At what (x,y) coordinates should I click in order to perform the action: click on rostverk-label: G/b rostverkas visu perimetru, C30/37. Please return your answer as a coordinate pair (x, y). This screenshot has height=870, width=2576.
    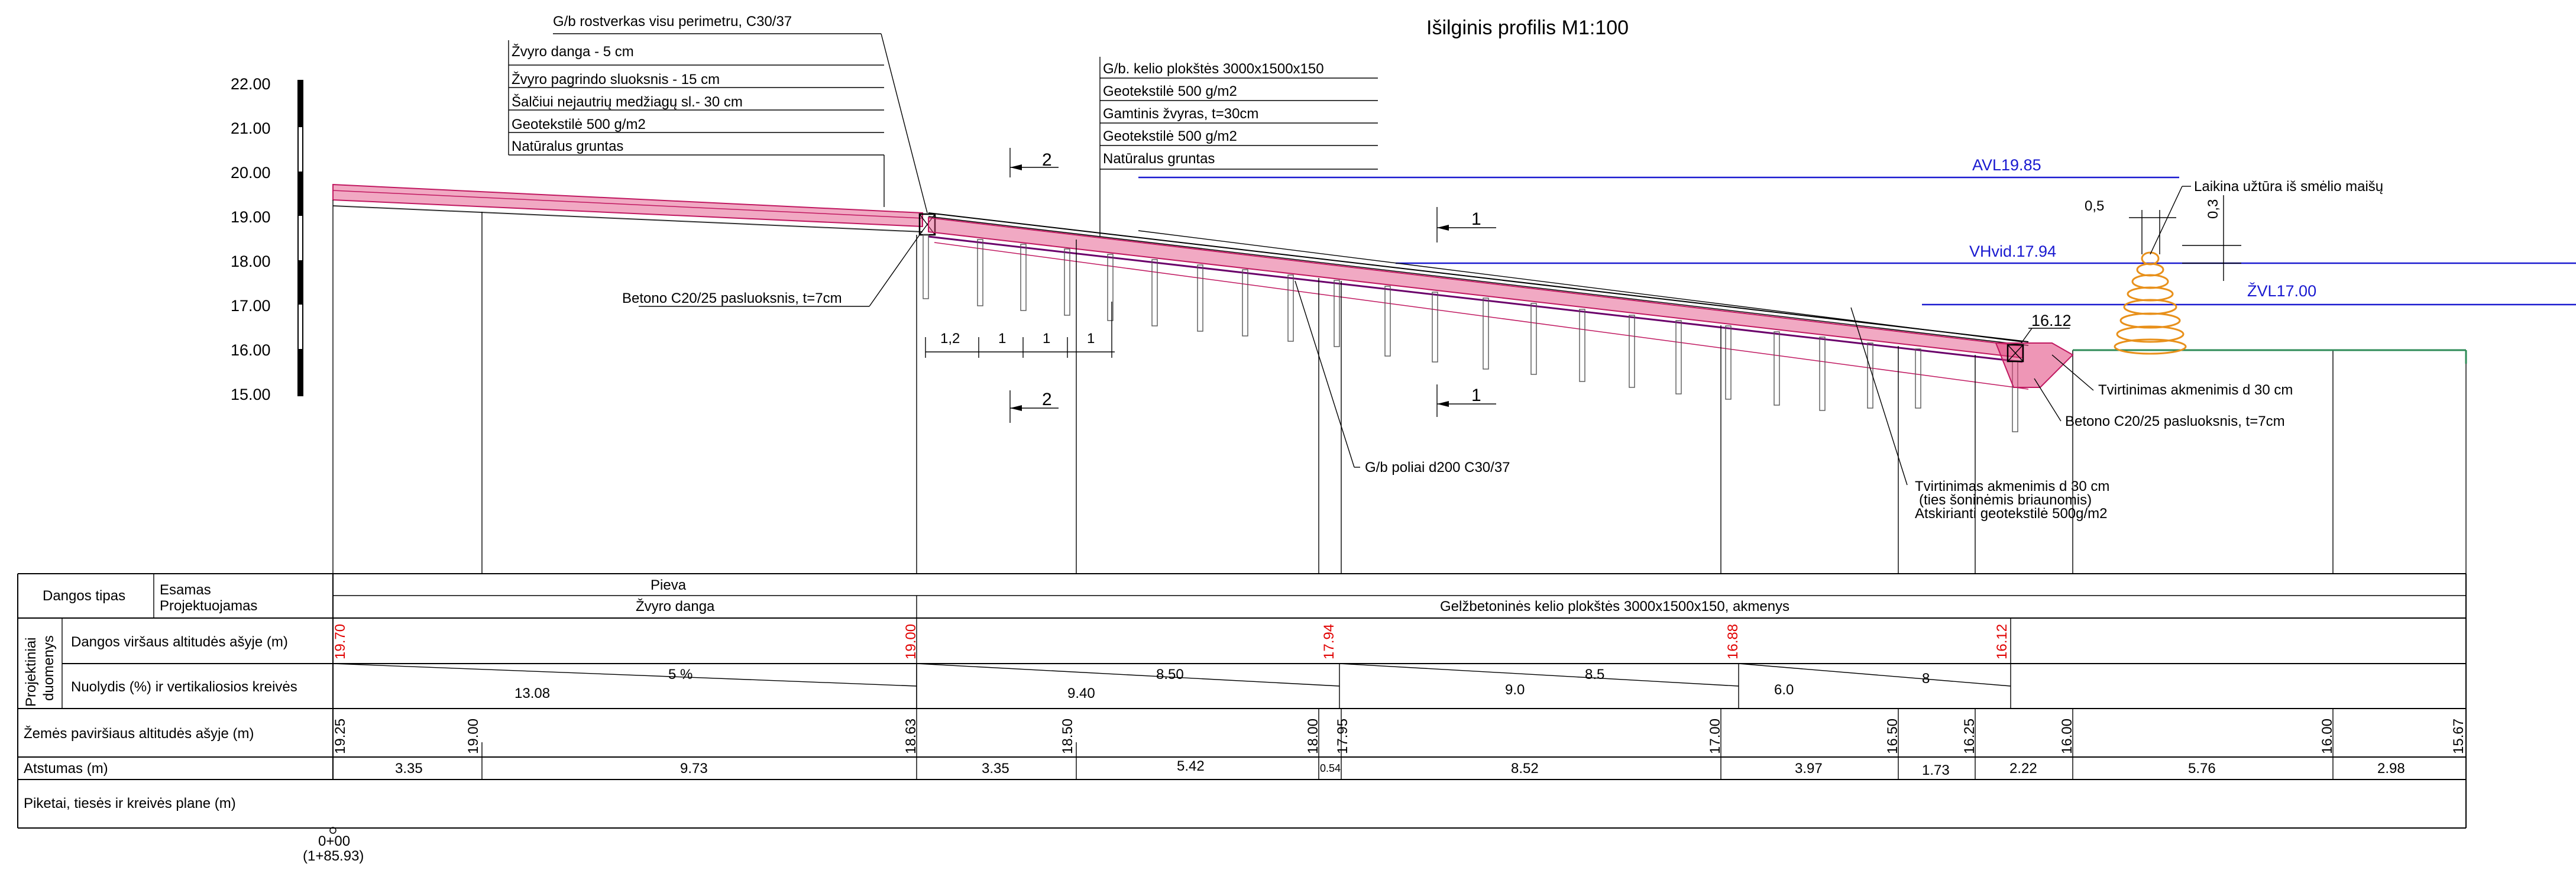
    Looking at the image, I should click on (673, 22).